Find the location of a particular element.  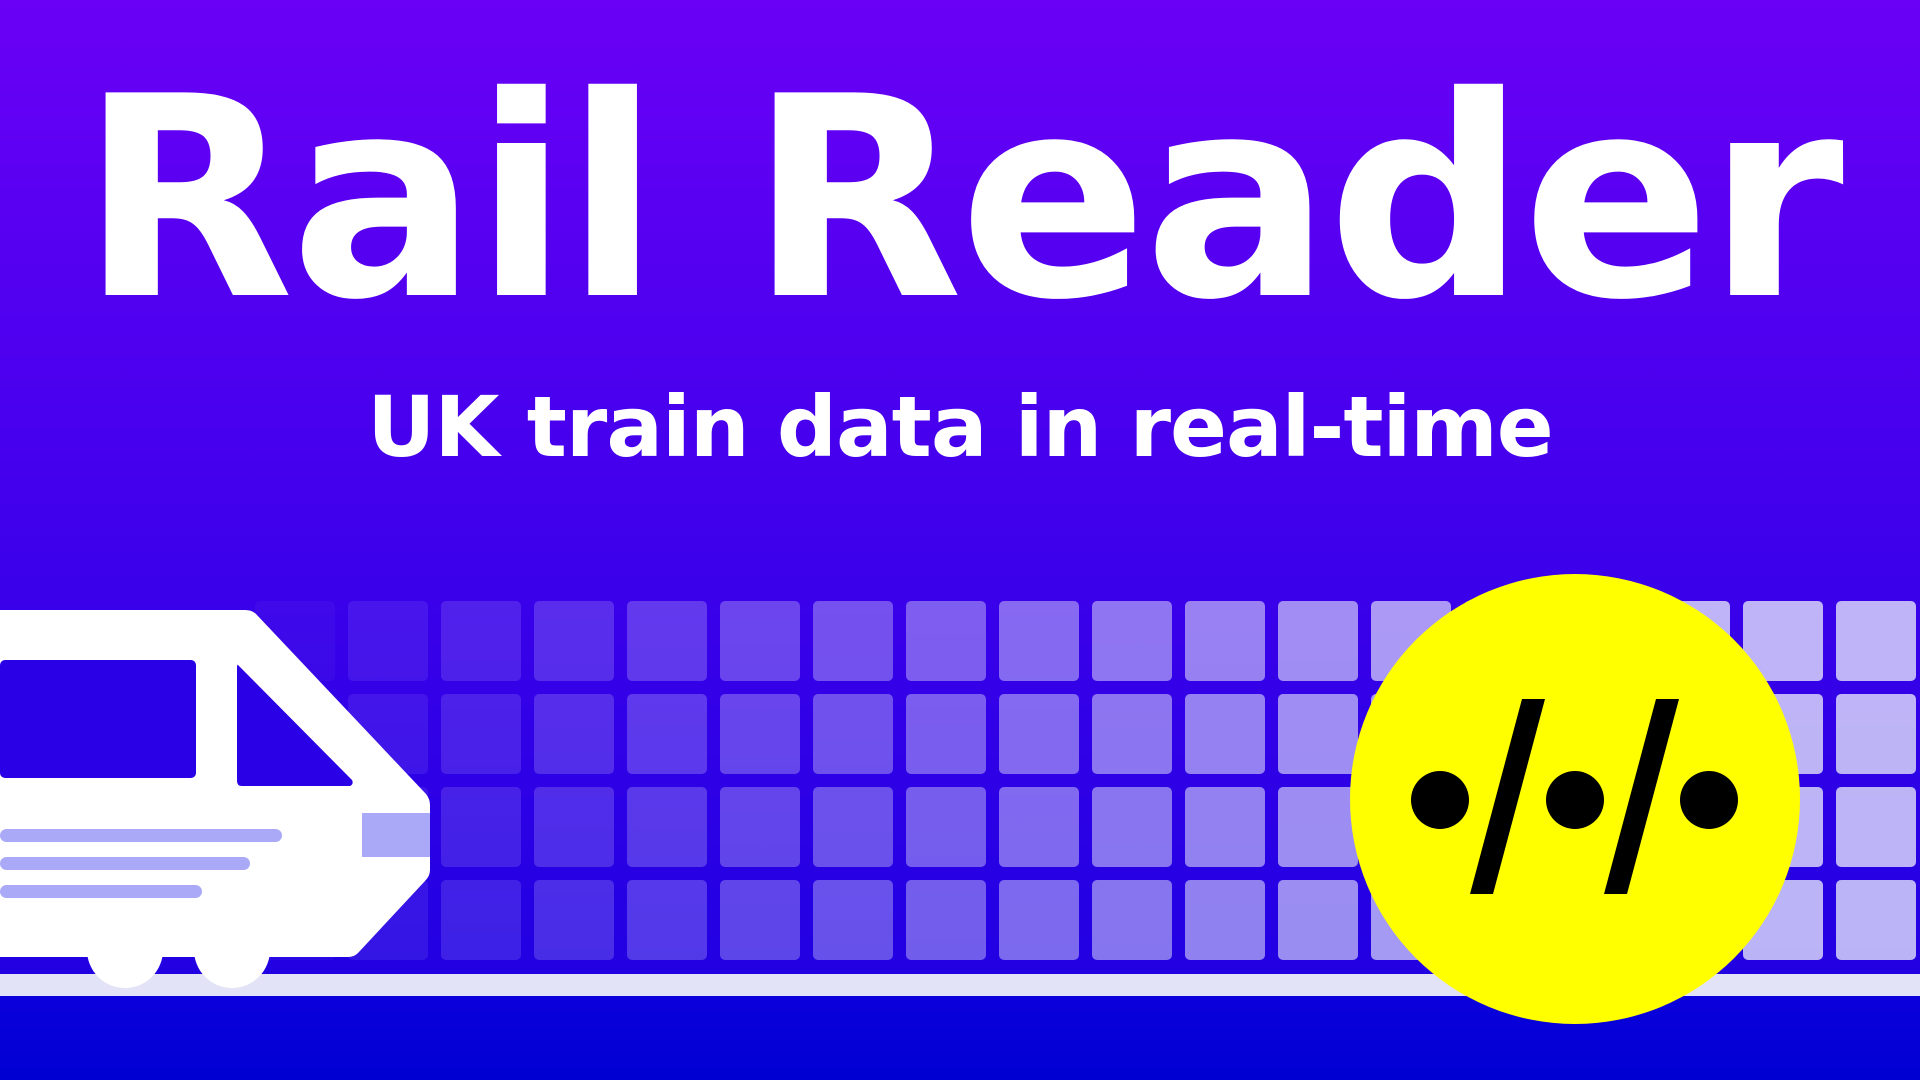

train-speed-stripes is located at coordinates (141, 863).